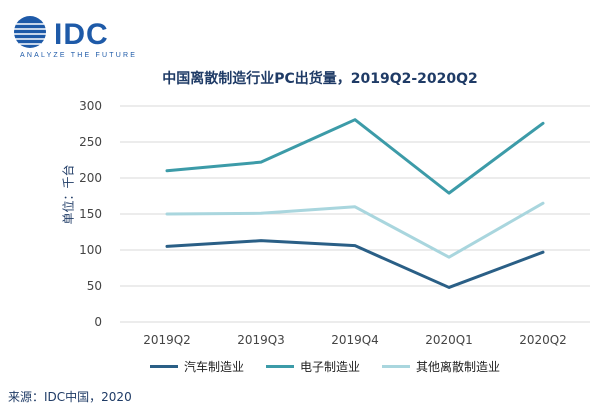 This screenshot has width=600, height=416. I want to click on x-tick-label: 2020Q2, so click(543, 340).